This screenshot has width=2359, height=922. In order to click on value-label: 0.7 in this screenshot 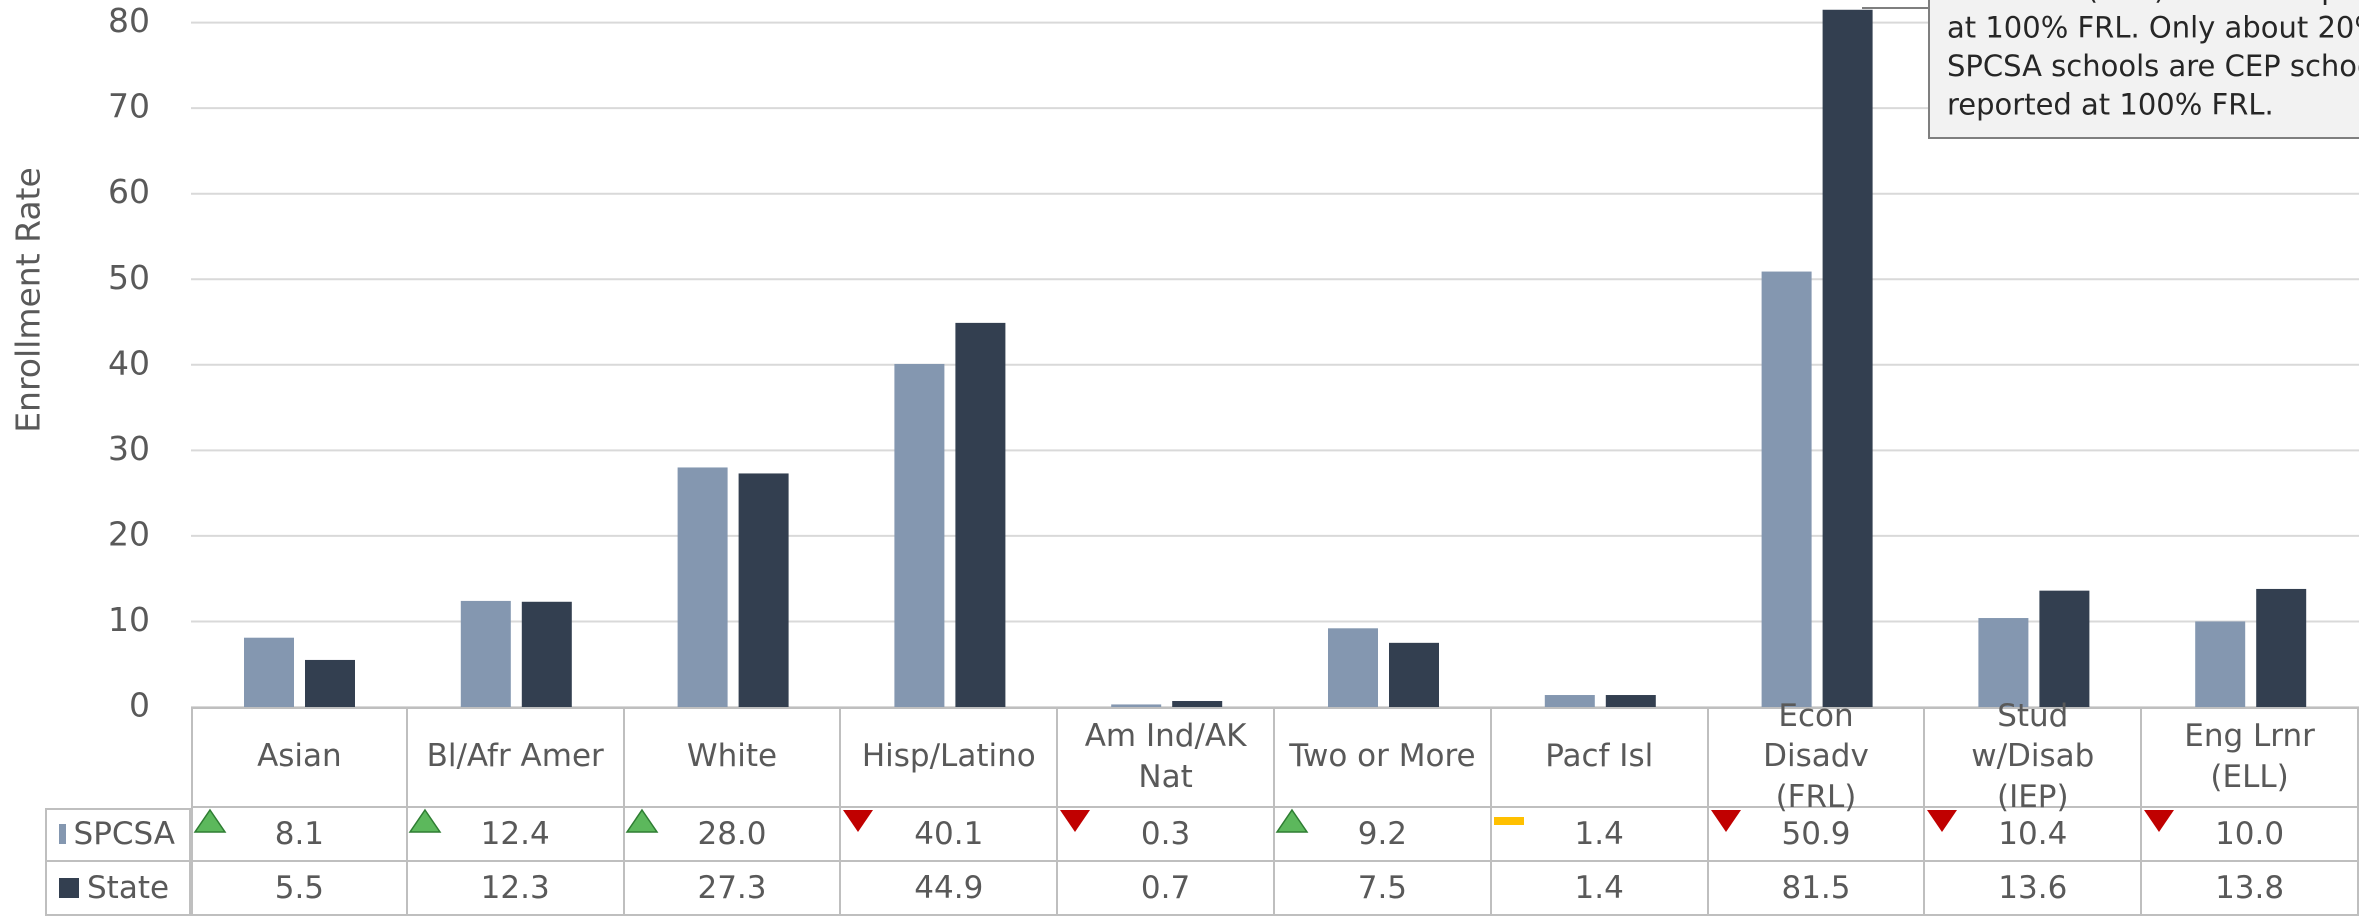, I will do `click(1165, 887)`.